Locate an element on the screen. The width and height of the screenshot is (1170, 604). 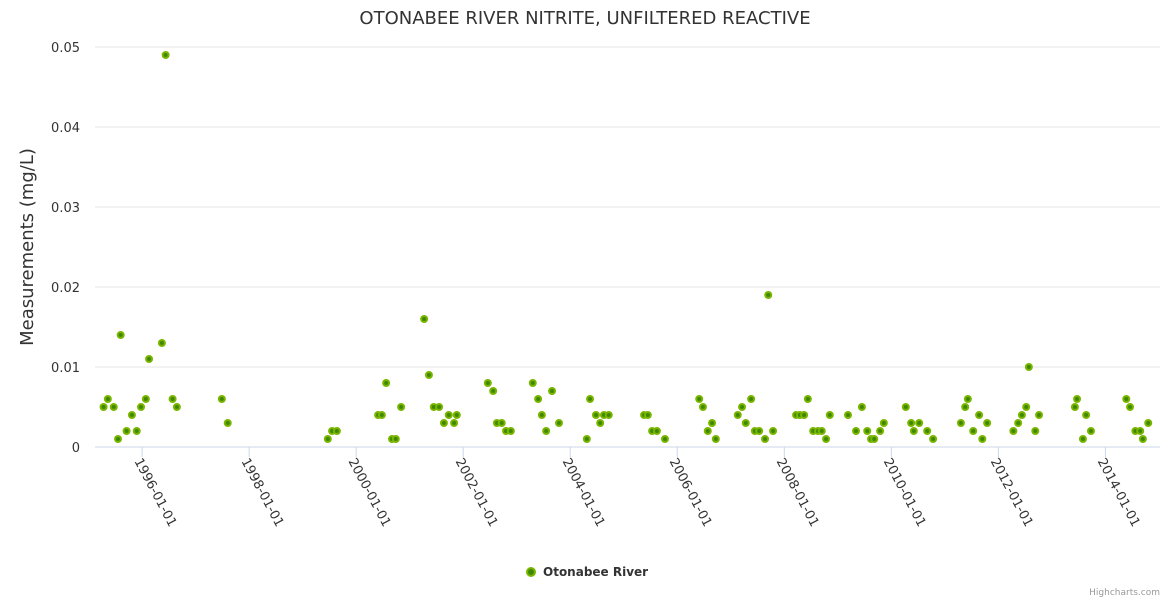
legend-item-otonabee-river: Otonabee River is located at coordinates (595, 572).